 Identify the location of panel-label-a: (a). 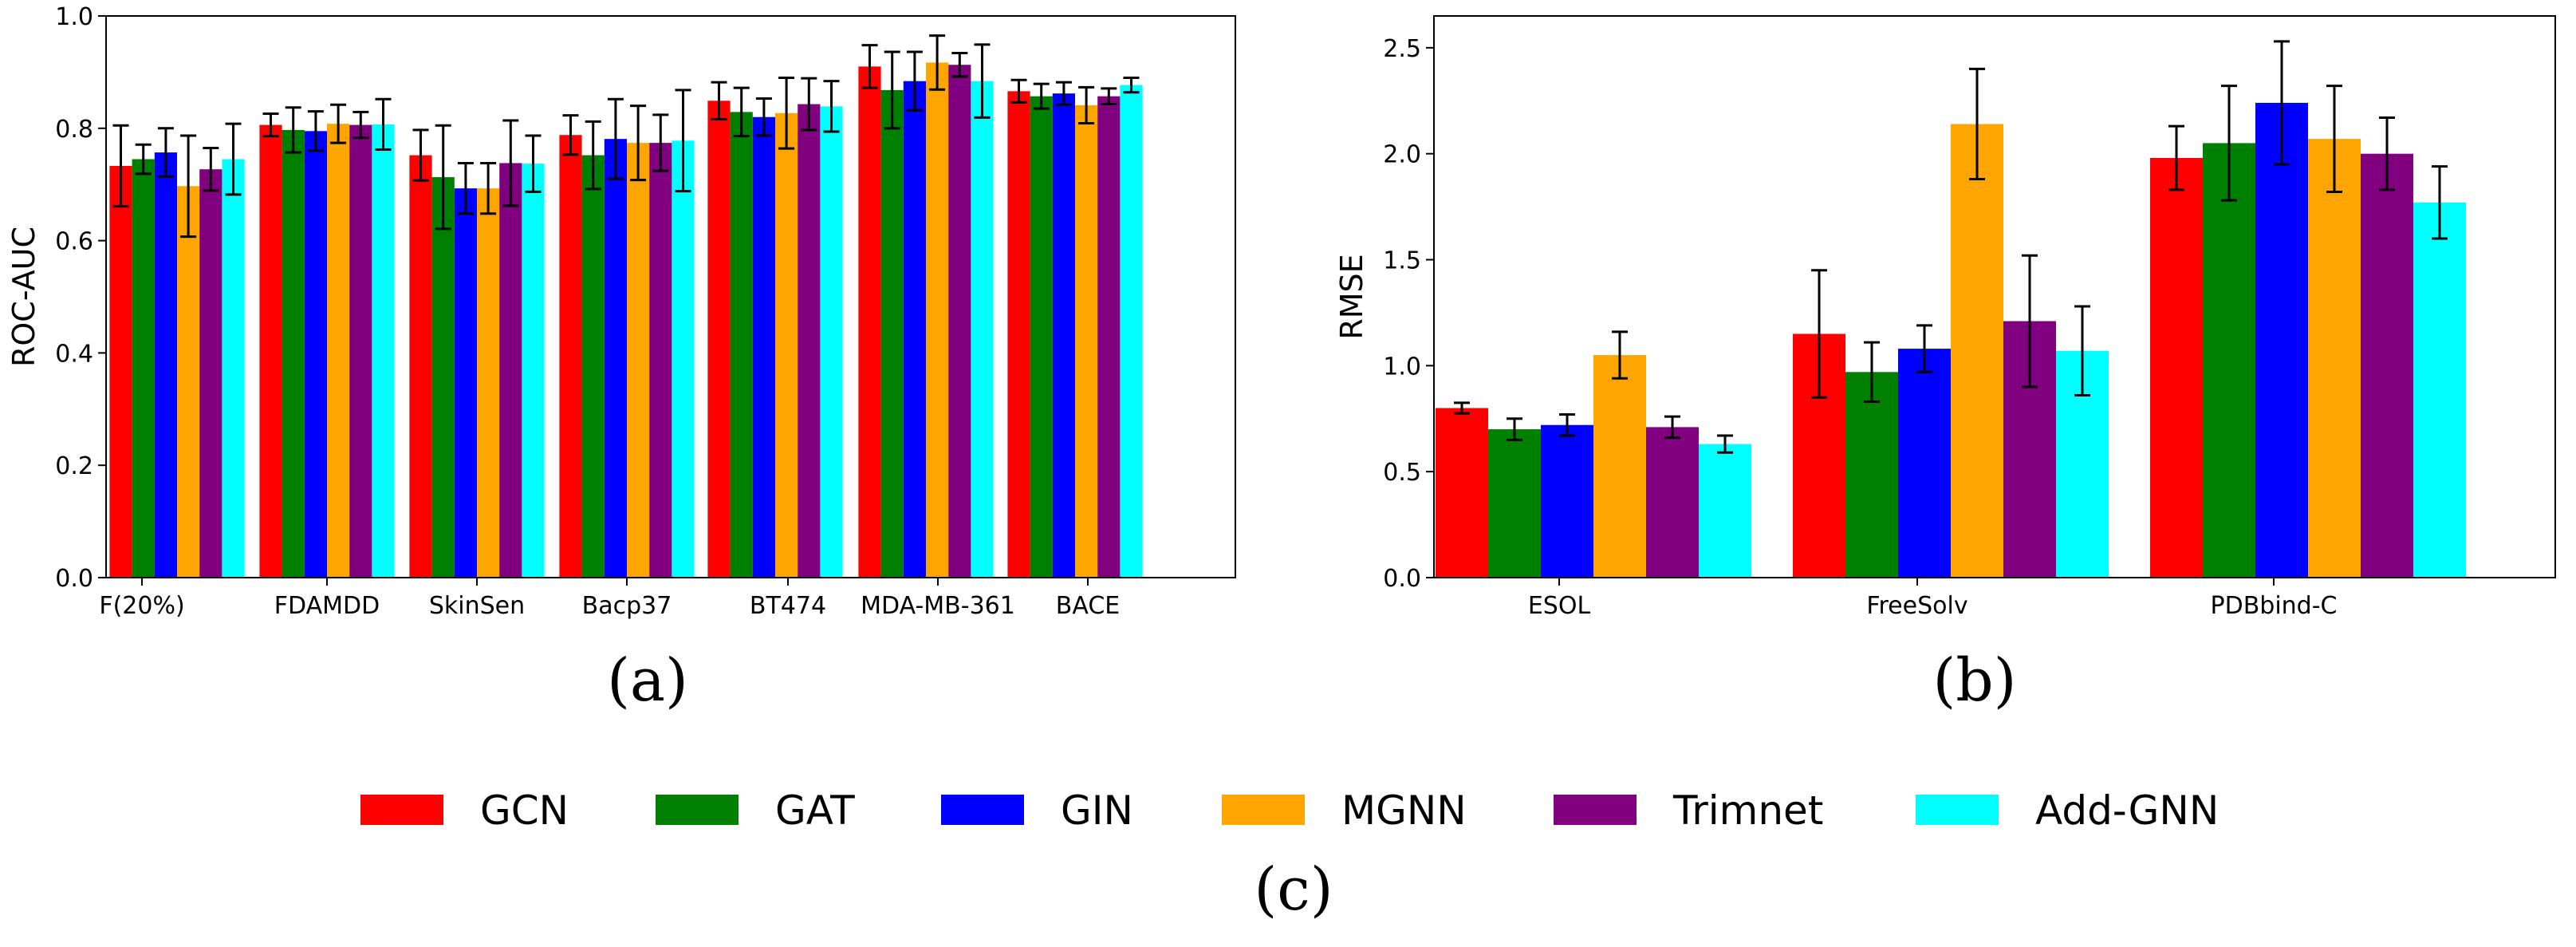
(647, 680).